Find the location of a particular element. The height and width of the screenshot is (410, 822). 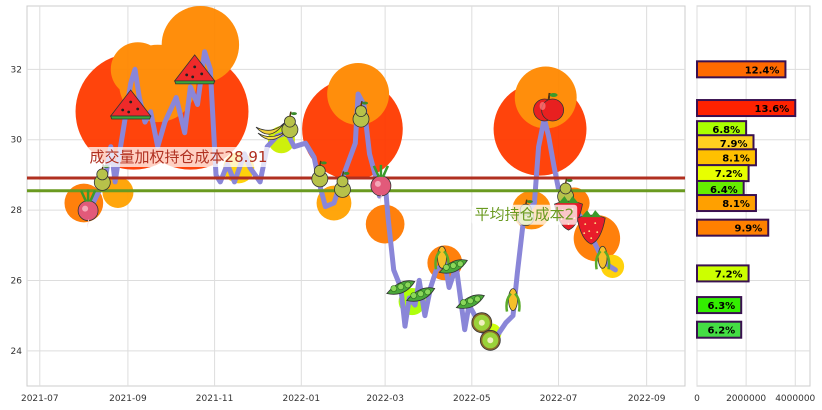

side-x-tick-label: 0 is located at coordinates (697, 399).